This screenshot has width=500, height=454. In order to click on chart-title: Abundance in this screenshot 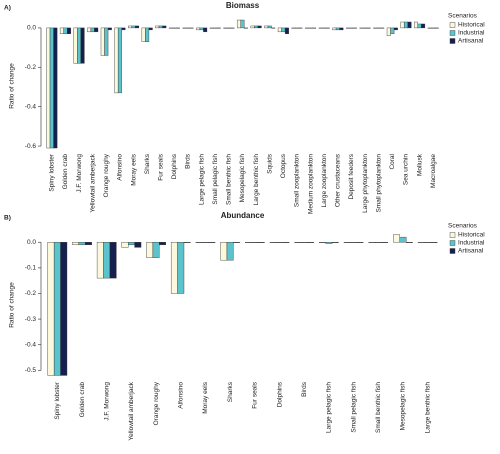, I will do `click(243, 215)`.